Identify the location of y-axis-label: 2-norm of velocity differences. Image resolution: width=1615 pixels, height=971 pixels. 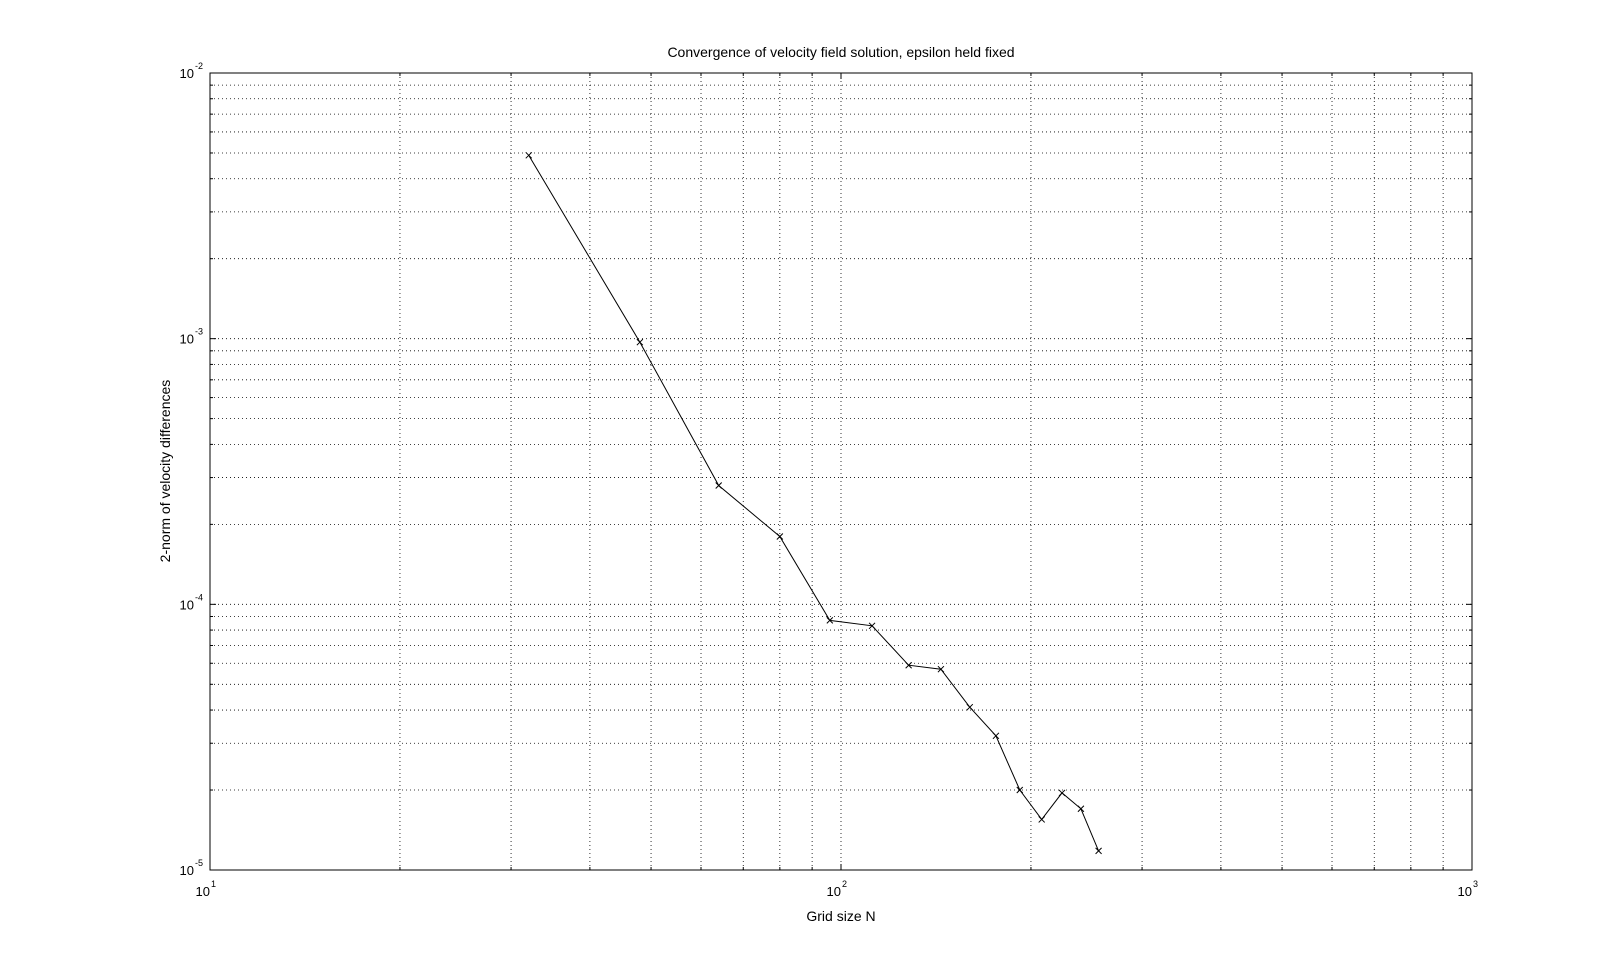
(165, 471).